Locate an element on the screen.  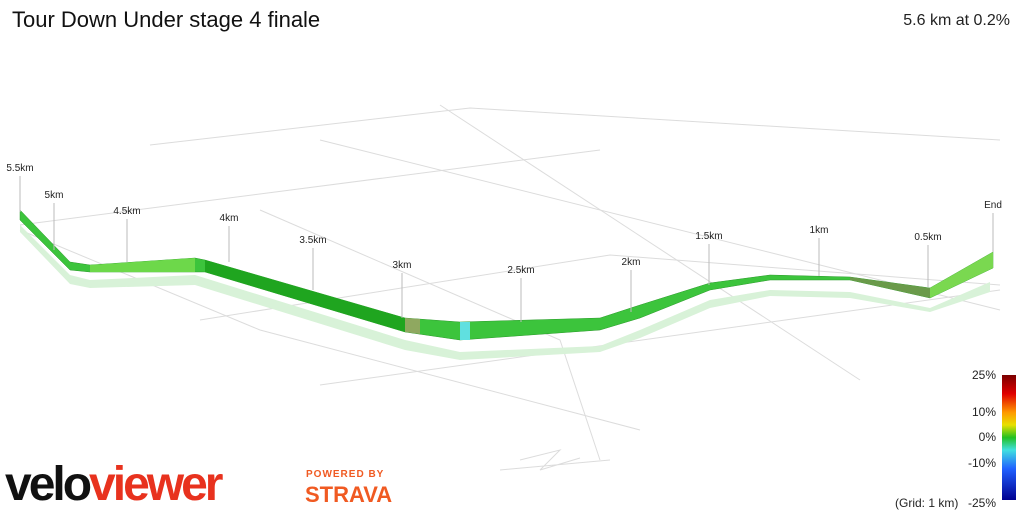
legend-label: 25% is located at coordinates (984, 375).